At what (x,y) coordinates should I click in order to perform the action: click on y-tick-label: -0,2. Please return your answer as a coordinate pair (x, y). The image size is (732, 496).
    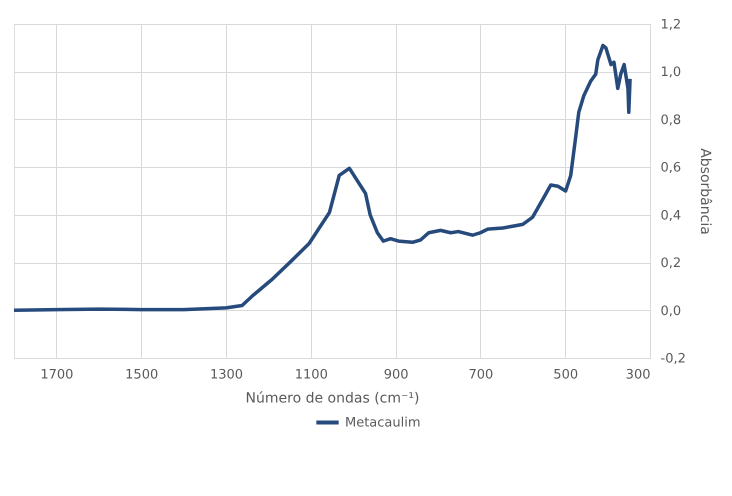
    Looking at the image, I should click on (673, 359).